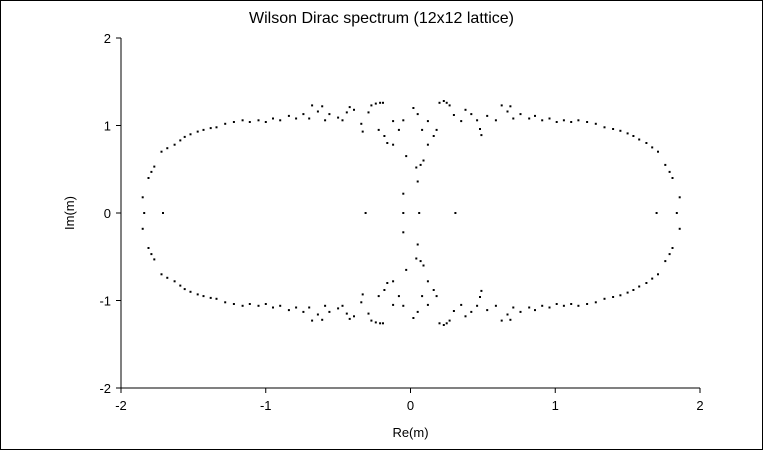 The image size is (763, 450). What do you see at coordinates (69, 213) in the screenshot?
I see `y-axis-label: Im(m)` at bounding box center [69, 213].